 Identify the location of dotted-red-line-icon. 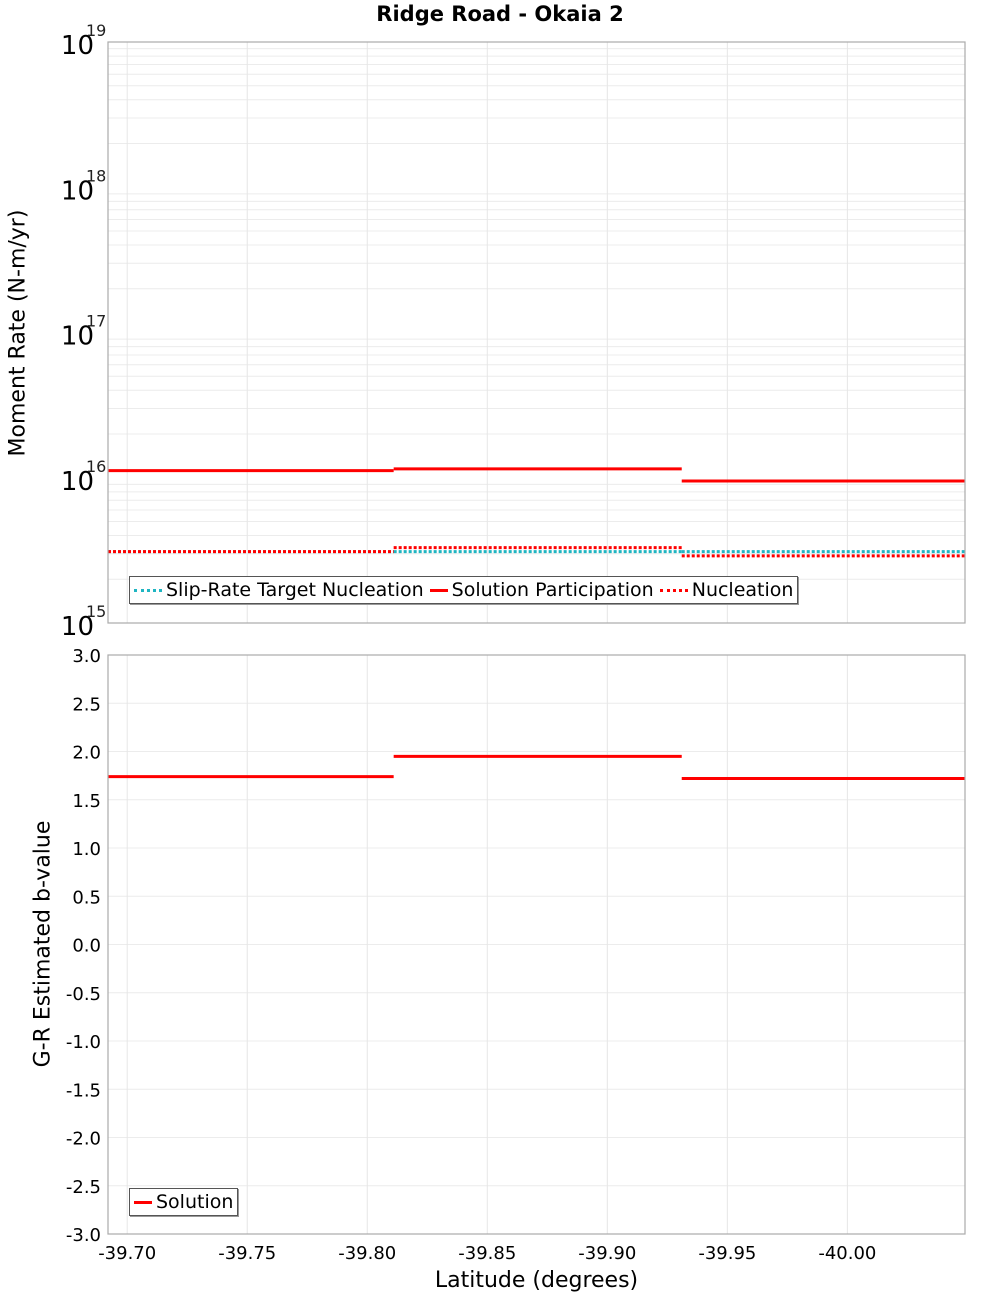
(673, 590).